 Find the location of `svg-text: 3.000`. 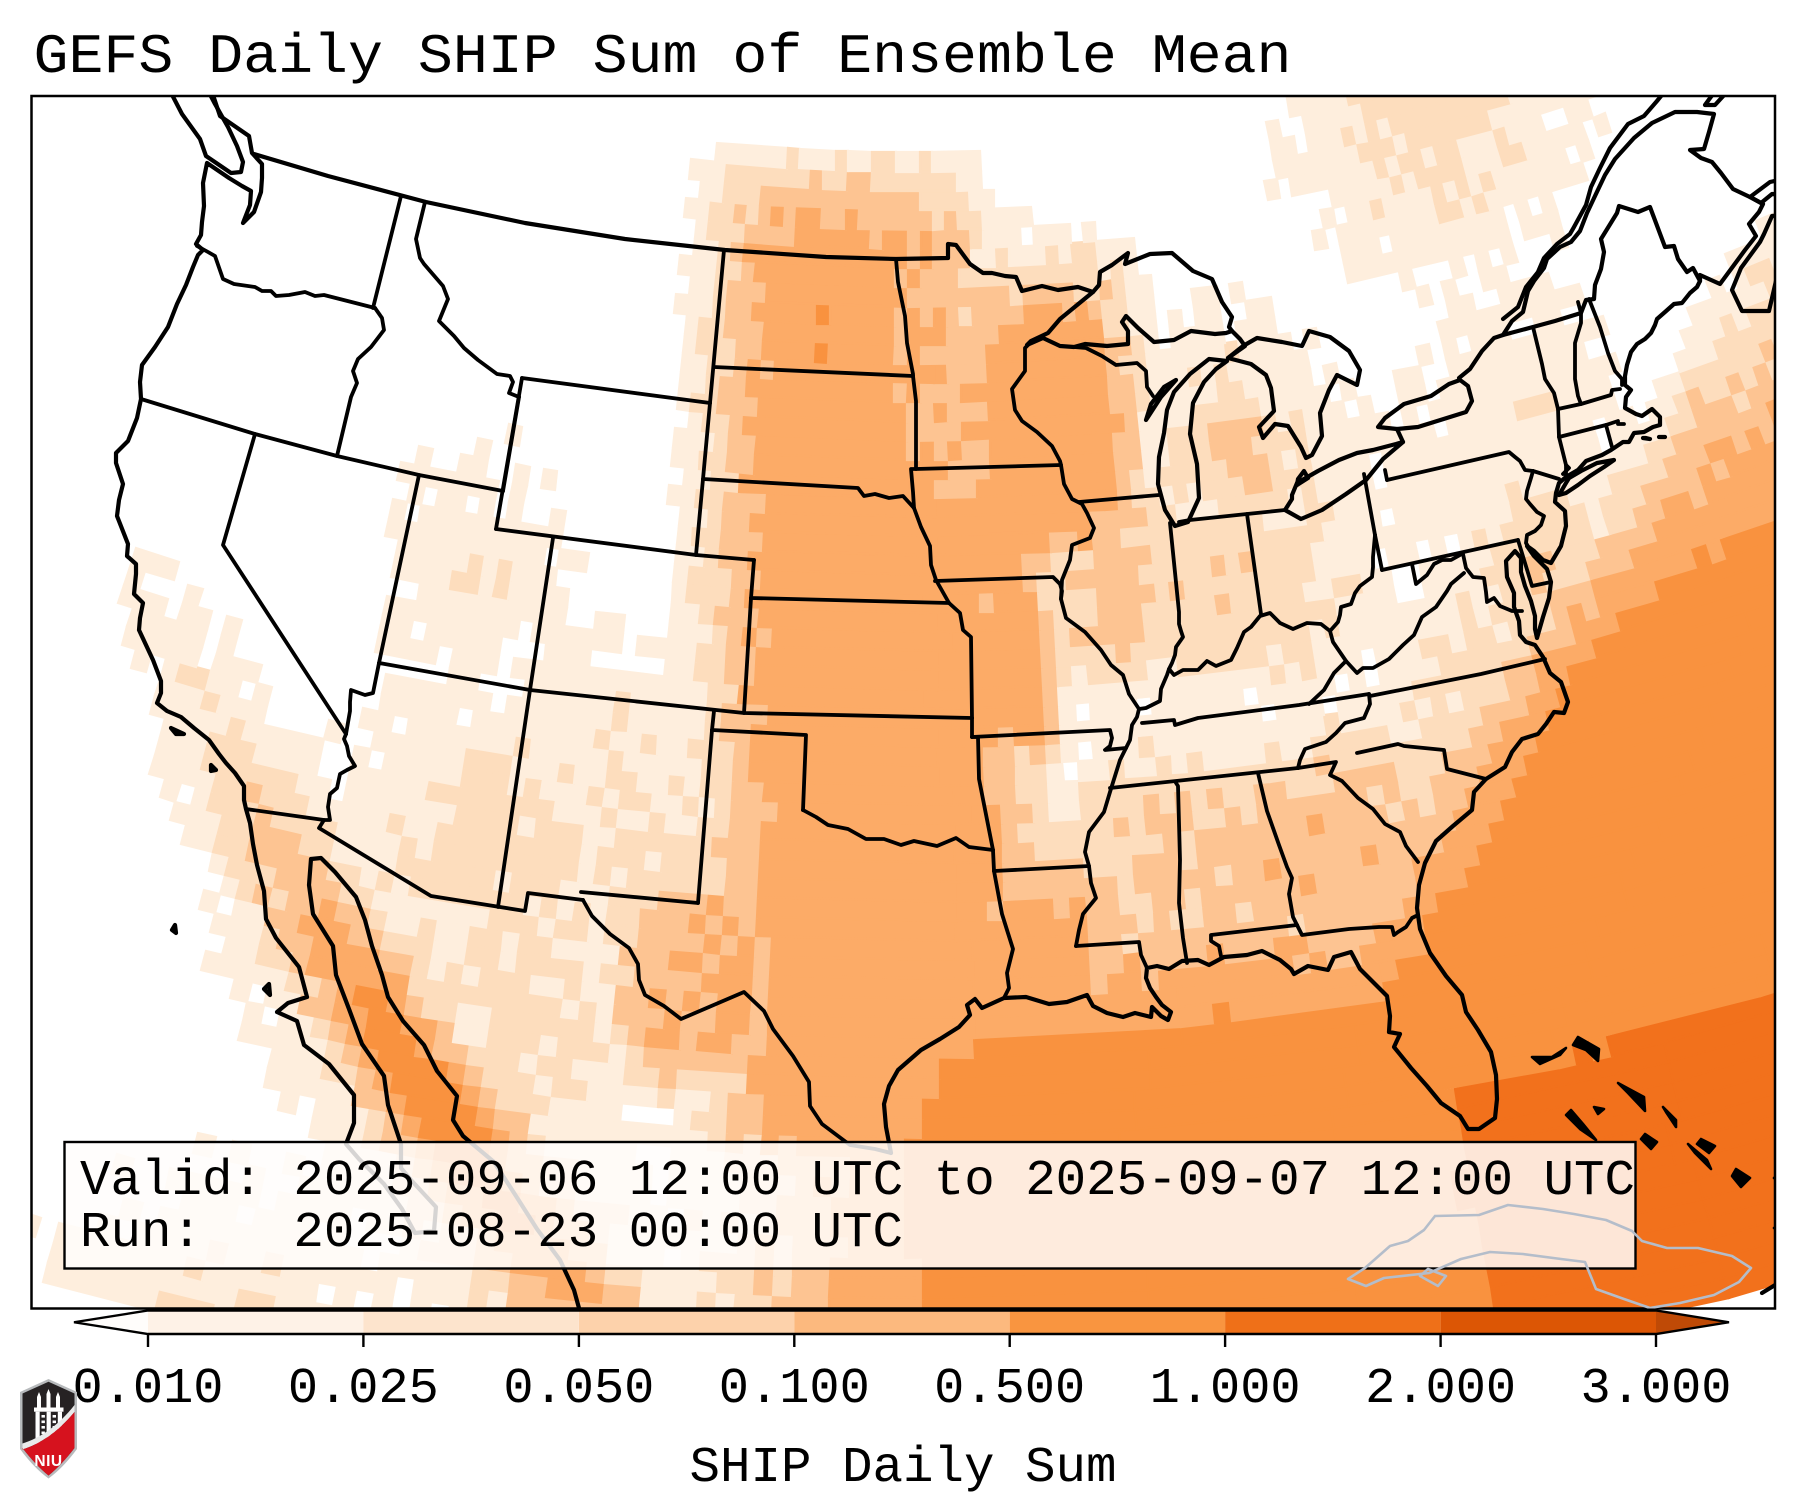

svg-text: 3.000 is located at coordinates (1656, 1389).